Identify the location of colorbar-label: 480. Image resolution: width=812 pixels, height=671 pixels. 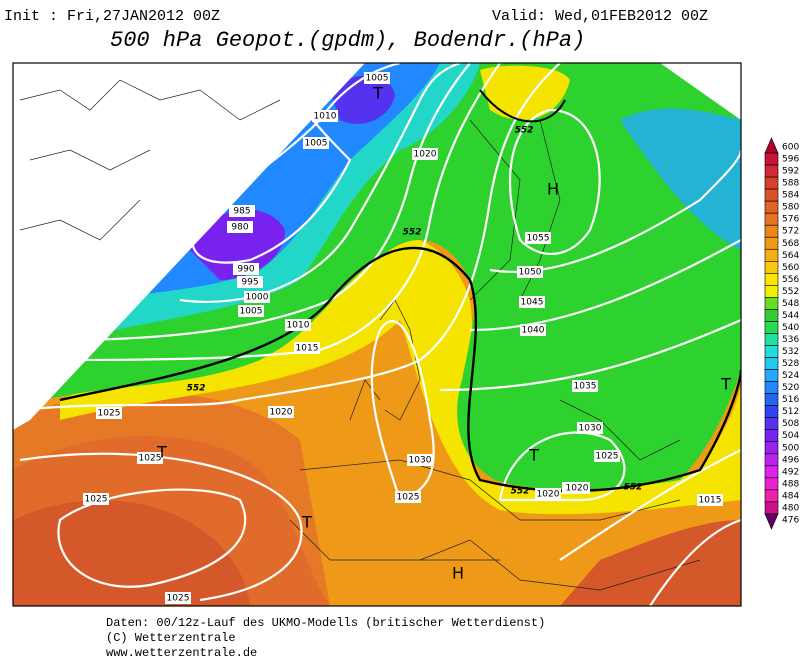
(790, 508).